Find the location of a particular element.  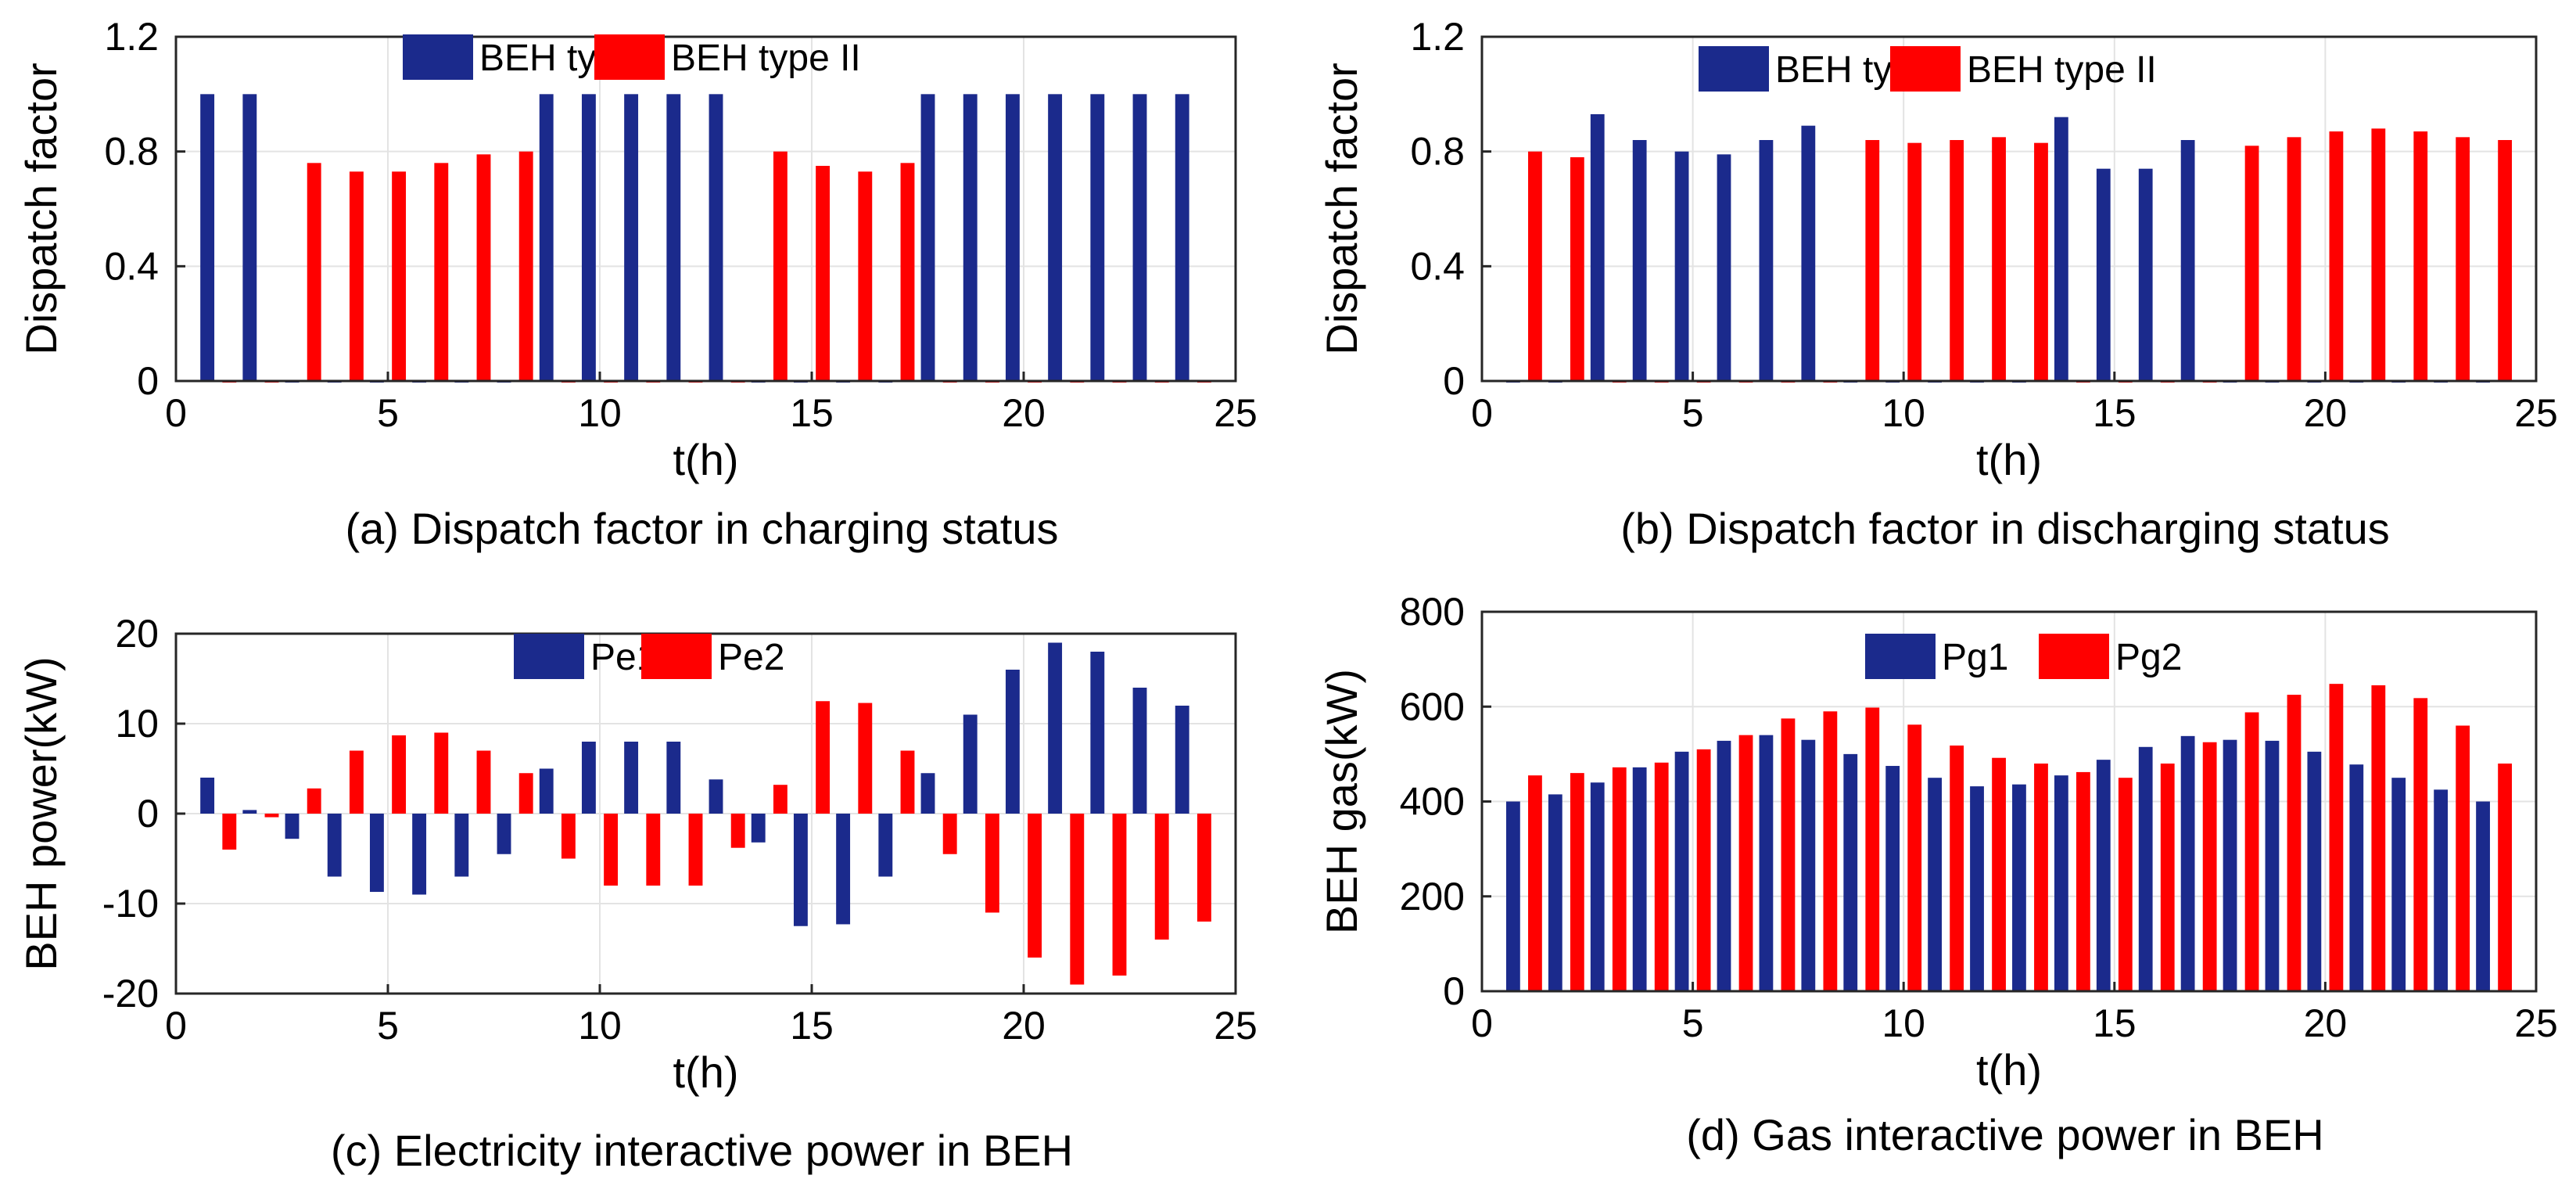

bar-pg2-t1 is located at coordinates (1535, 883).